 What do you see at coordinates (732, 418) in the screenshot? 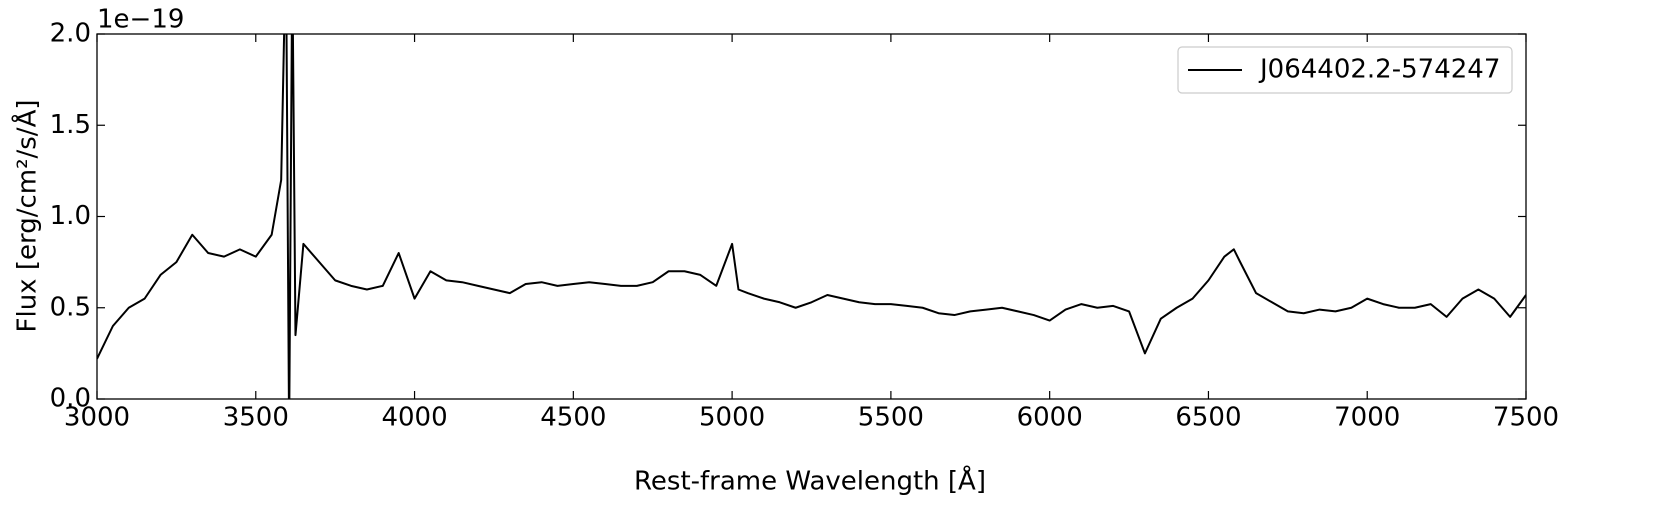
I see `x-tick-label: 5000` at bounding box center [732, 418].